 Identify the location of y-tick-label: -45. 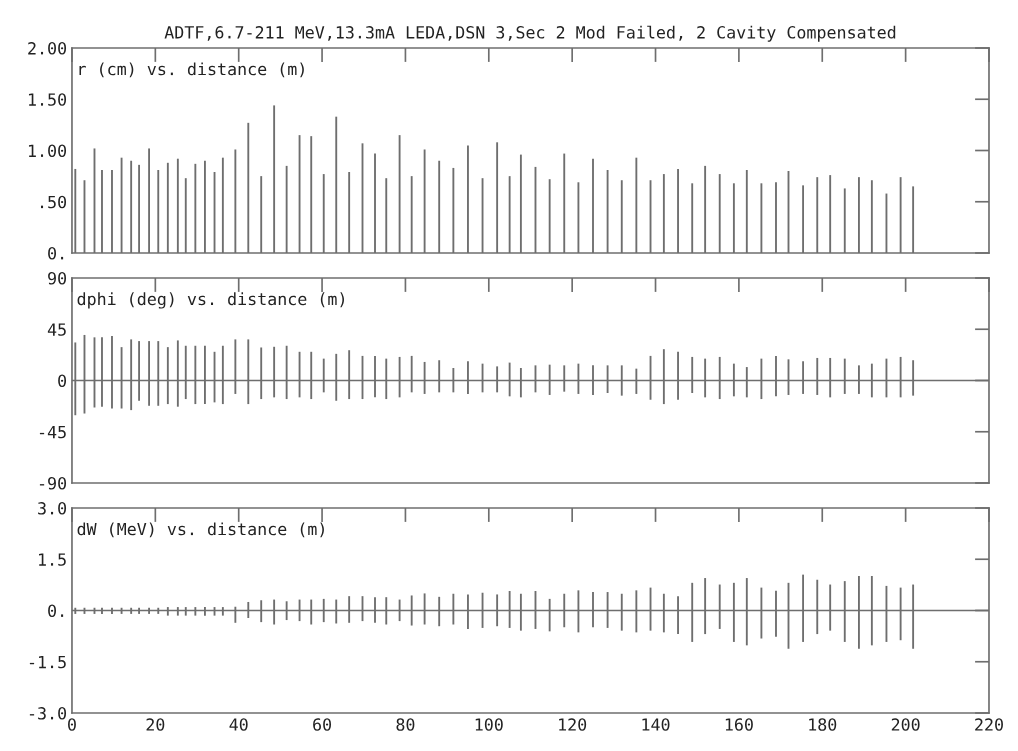
(52, 432).